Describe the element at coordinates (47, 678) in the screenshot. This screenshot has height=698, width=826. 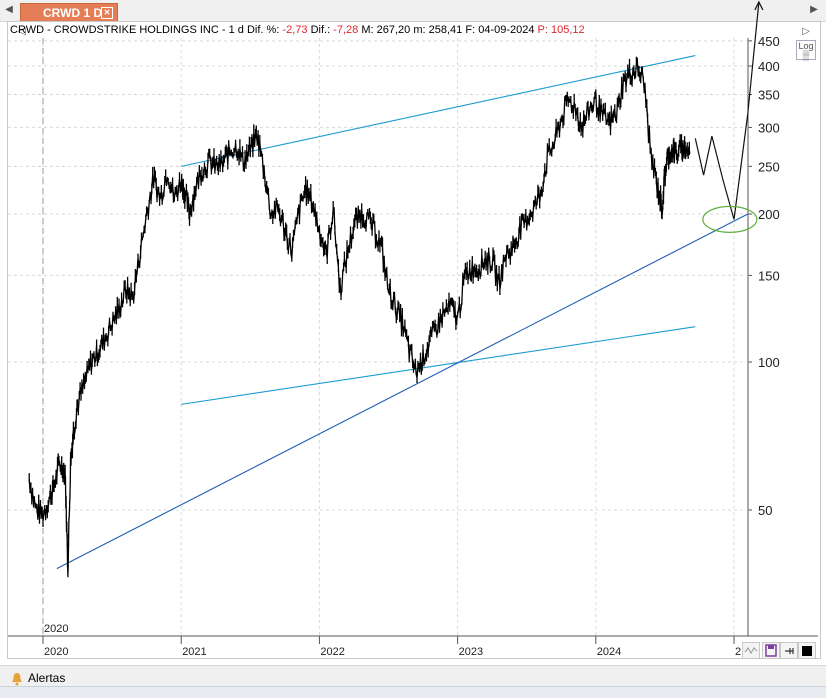
I see `alerts-label: Alertas` at that location.